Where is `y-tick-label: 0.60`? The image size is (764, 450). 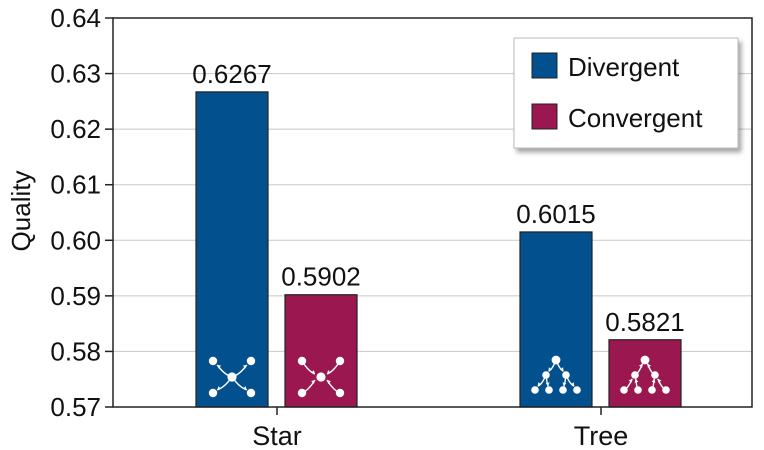 y-tick-label: 0.60 is located at coordinates (75, 240).